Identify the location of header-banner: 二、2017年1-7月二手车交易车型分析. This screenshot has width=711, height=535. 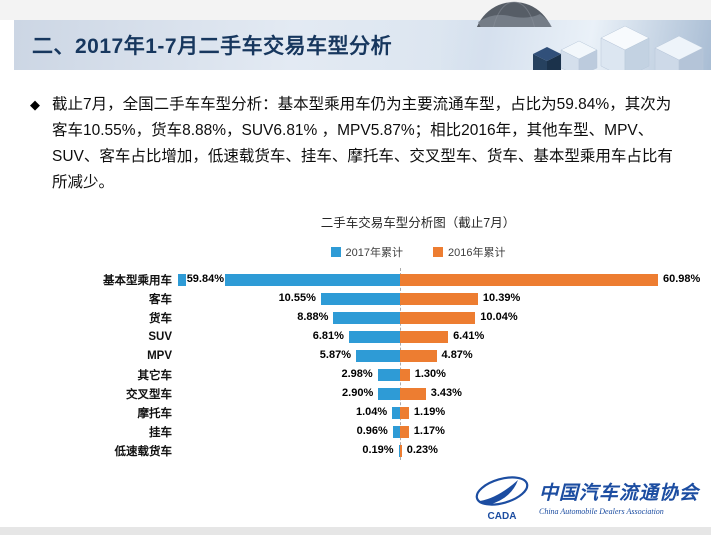
(362, 45).